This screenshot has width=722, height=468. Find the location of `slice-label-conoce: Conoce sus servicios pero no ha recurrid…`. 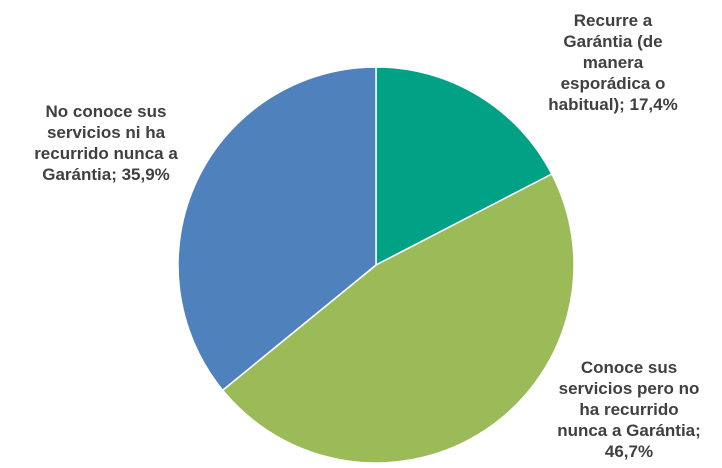

slice-label-conoce: Conoce sus servicios pero no ha recurrid… is located at coordinates (629, 409).